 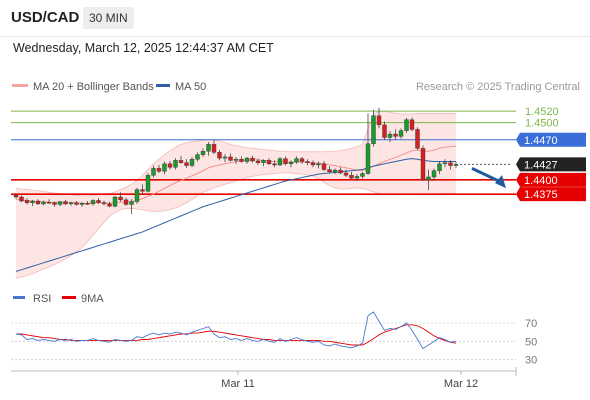 I want to click on price-tag-1.4427, so click(x=551, y=164).